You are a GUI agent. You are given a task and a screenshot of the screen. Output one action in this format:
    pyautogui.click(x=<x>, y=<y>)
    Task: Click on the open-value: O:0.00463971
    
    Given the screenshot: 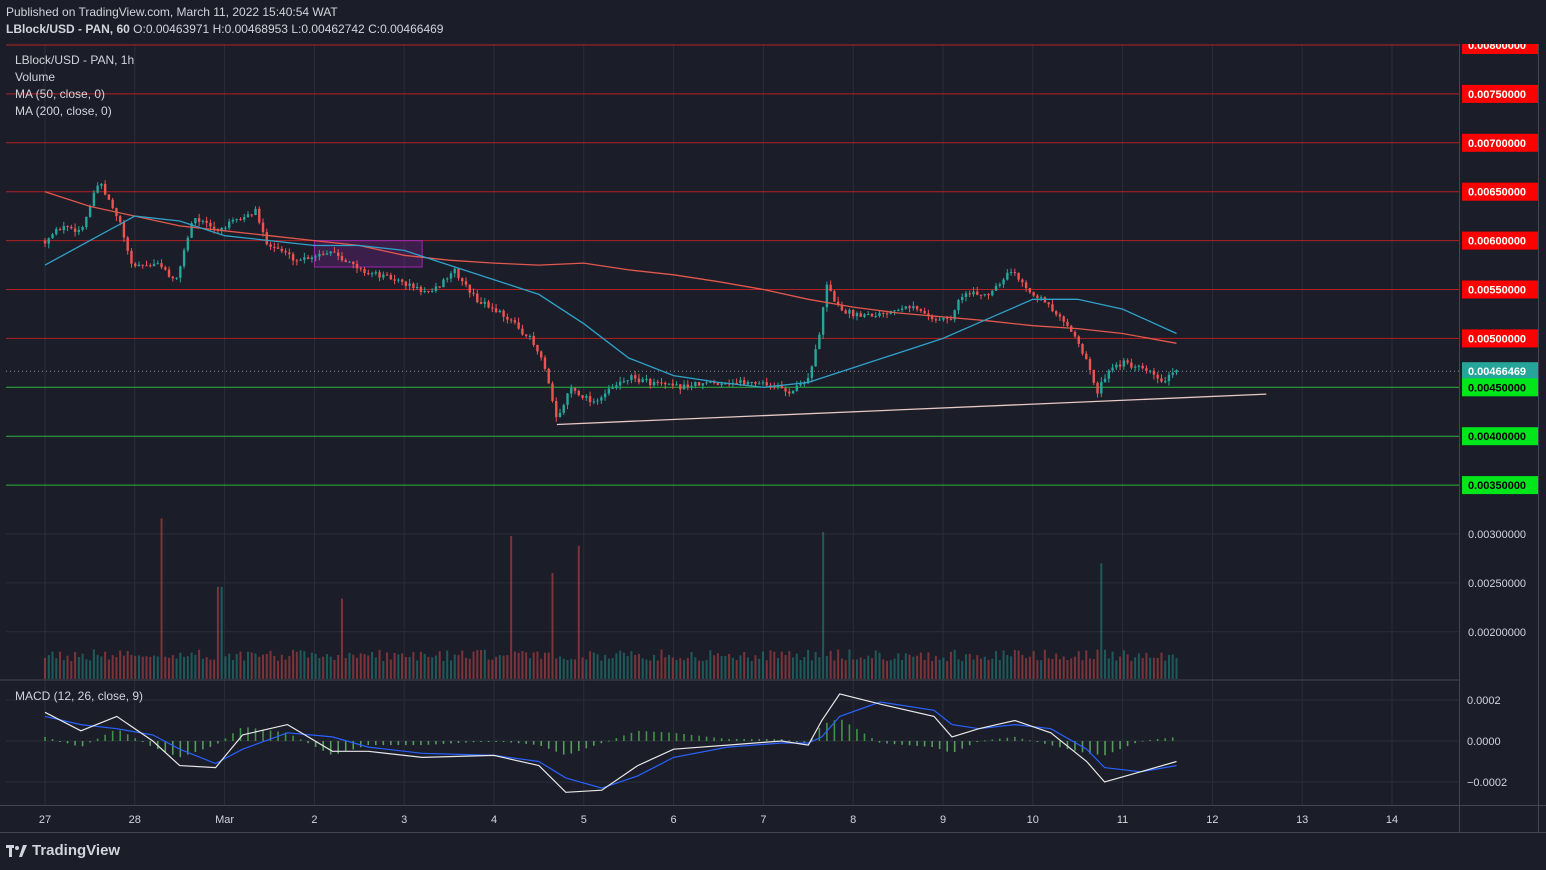 What is the action you would take?
    pyautogui.click(x=171, y=29)
    